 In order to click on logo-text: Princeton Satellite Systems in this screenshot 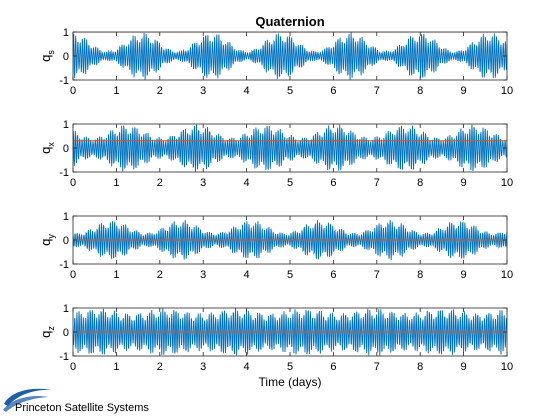, I will do `click(82, 408)`.